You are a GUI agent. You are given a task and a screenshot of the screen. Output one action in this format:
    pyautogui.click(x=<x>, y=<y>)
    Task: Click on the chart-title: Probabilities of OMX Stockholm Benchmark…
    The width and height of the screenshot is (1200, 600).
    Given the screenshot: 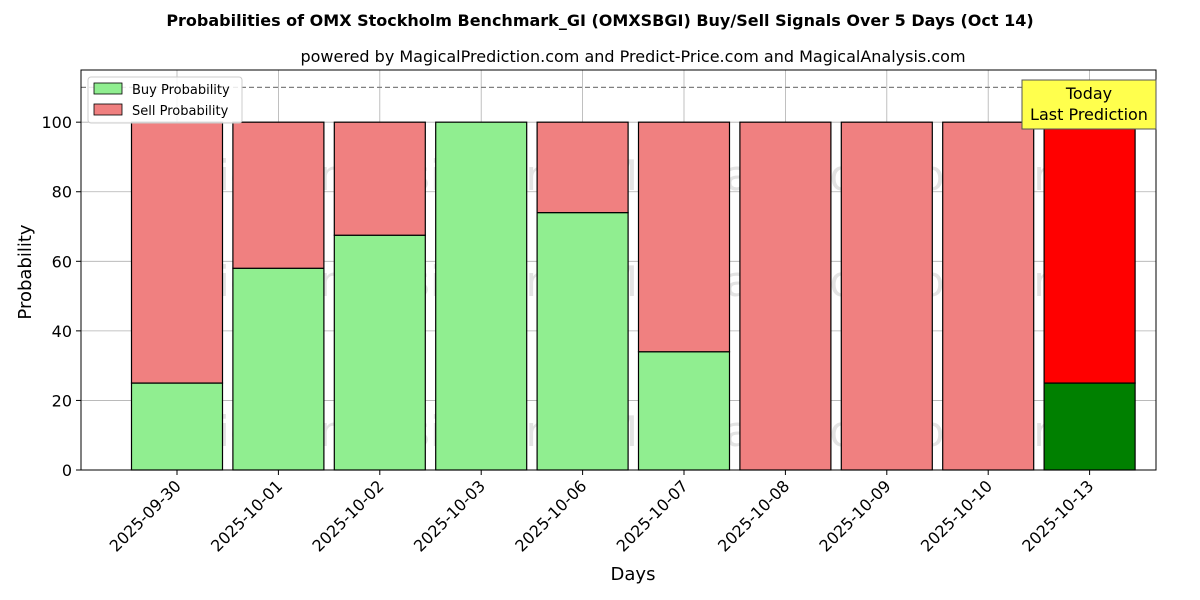 What is the action you would take?
    pyautogui.click(x=599, y=20)
    